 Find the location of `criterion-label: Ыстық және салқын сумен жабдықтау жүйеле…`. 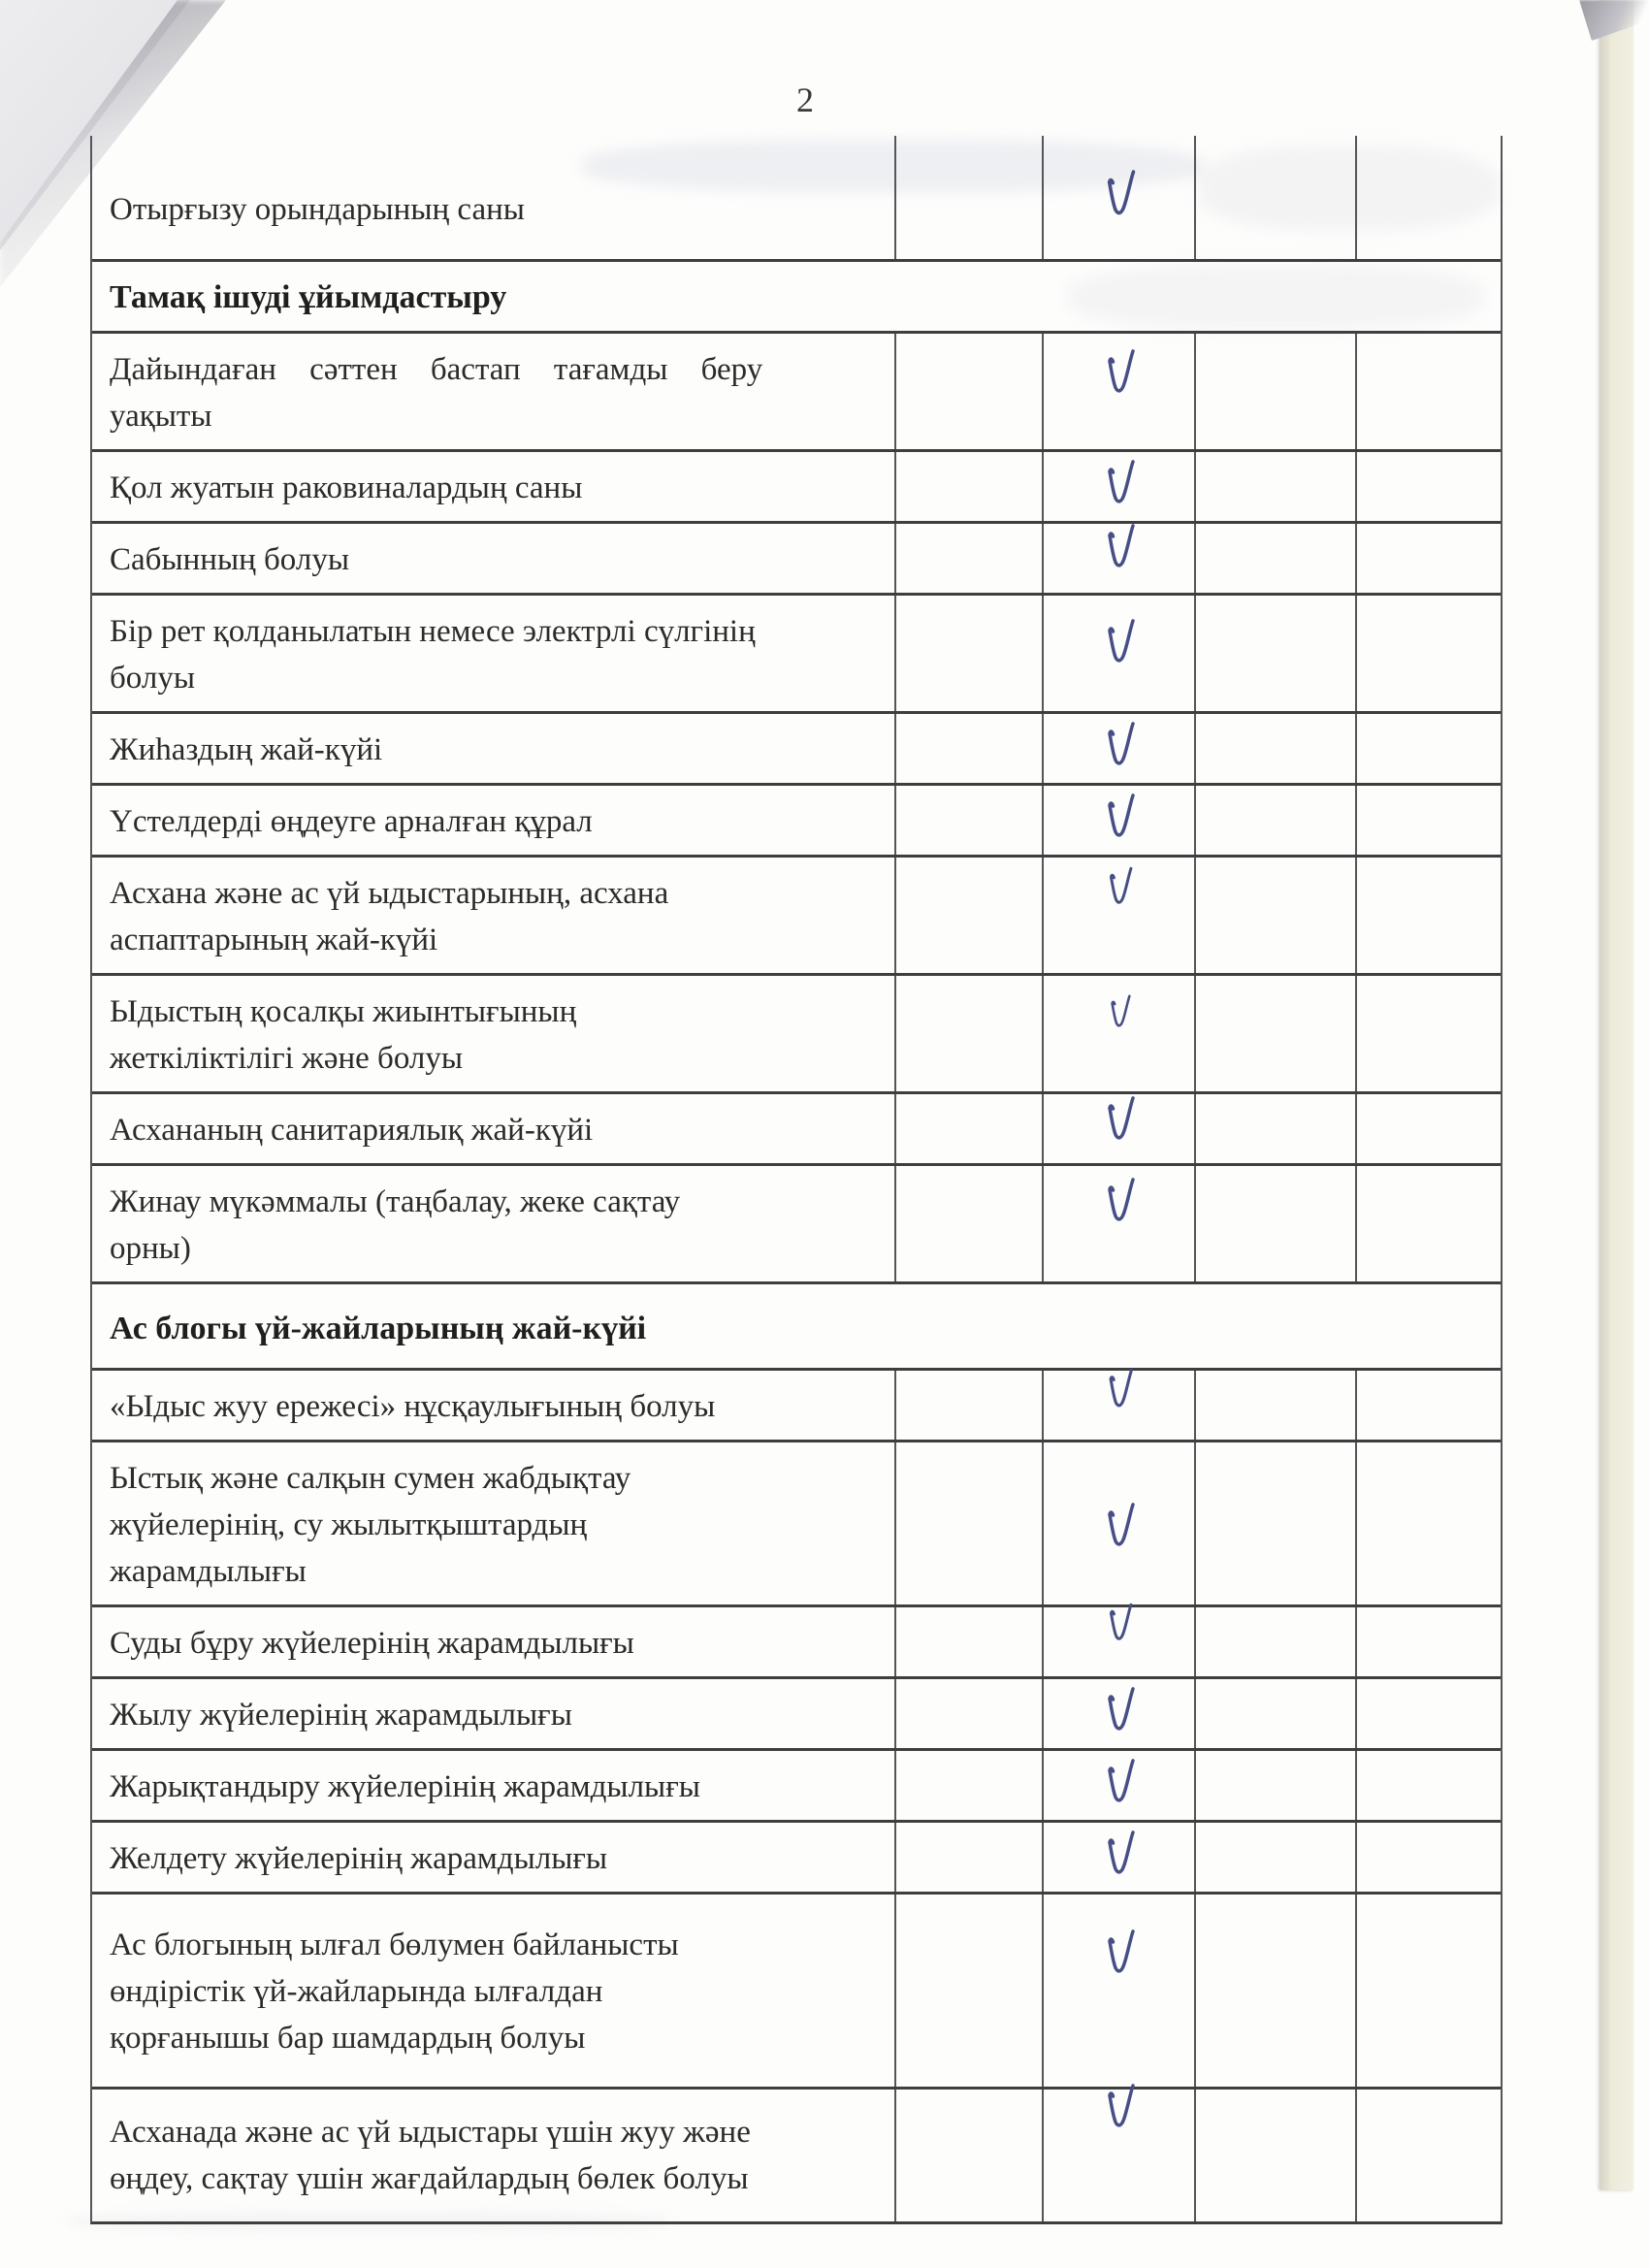

criterion-label: Ыстық және салқын сумен жабдықтау жүйеле… is located at coordinates (370, 1525).